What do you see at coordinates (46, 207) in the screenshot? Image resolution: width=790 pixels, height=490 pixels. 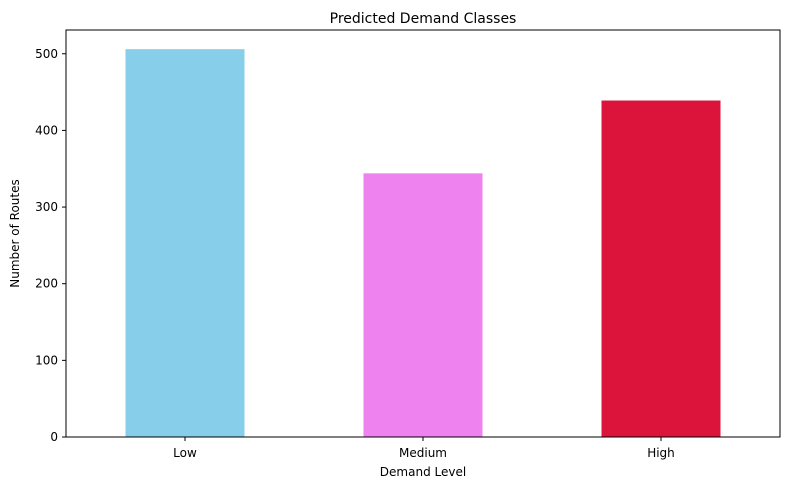 I see `y-tick-label-300: 300` at bounding box center [46, 207].